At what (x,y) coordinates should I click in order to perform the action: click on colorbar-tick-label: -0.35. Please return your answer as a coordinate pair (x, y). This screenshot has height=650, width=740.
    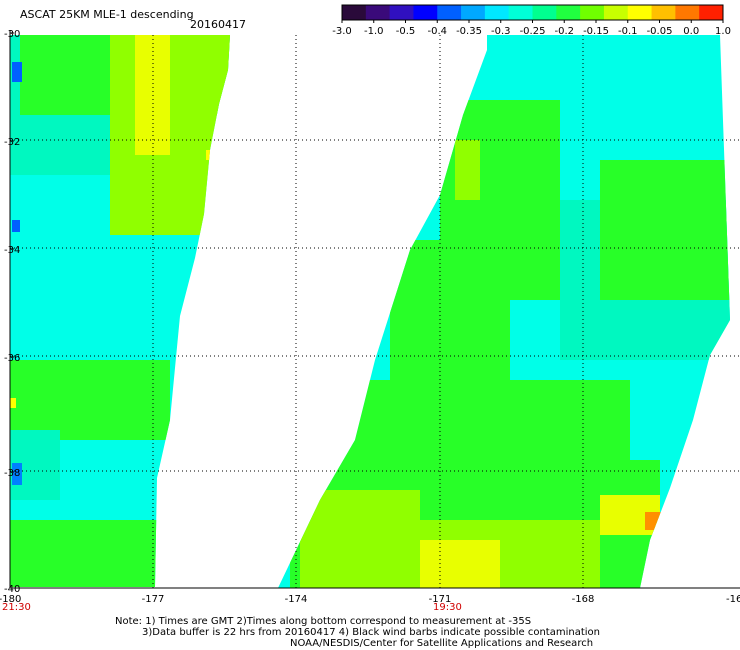
    Looking at the image, I should click on (469, 31).